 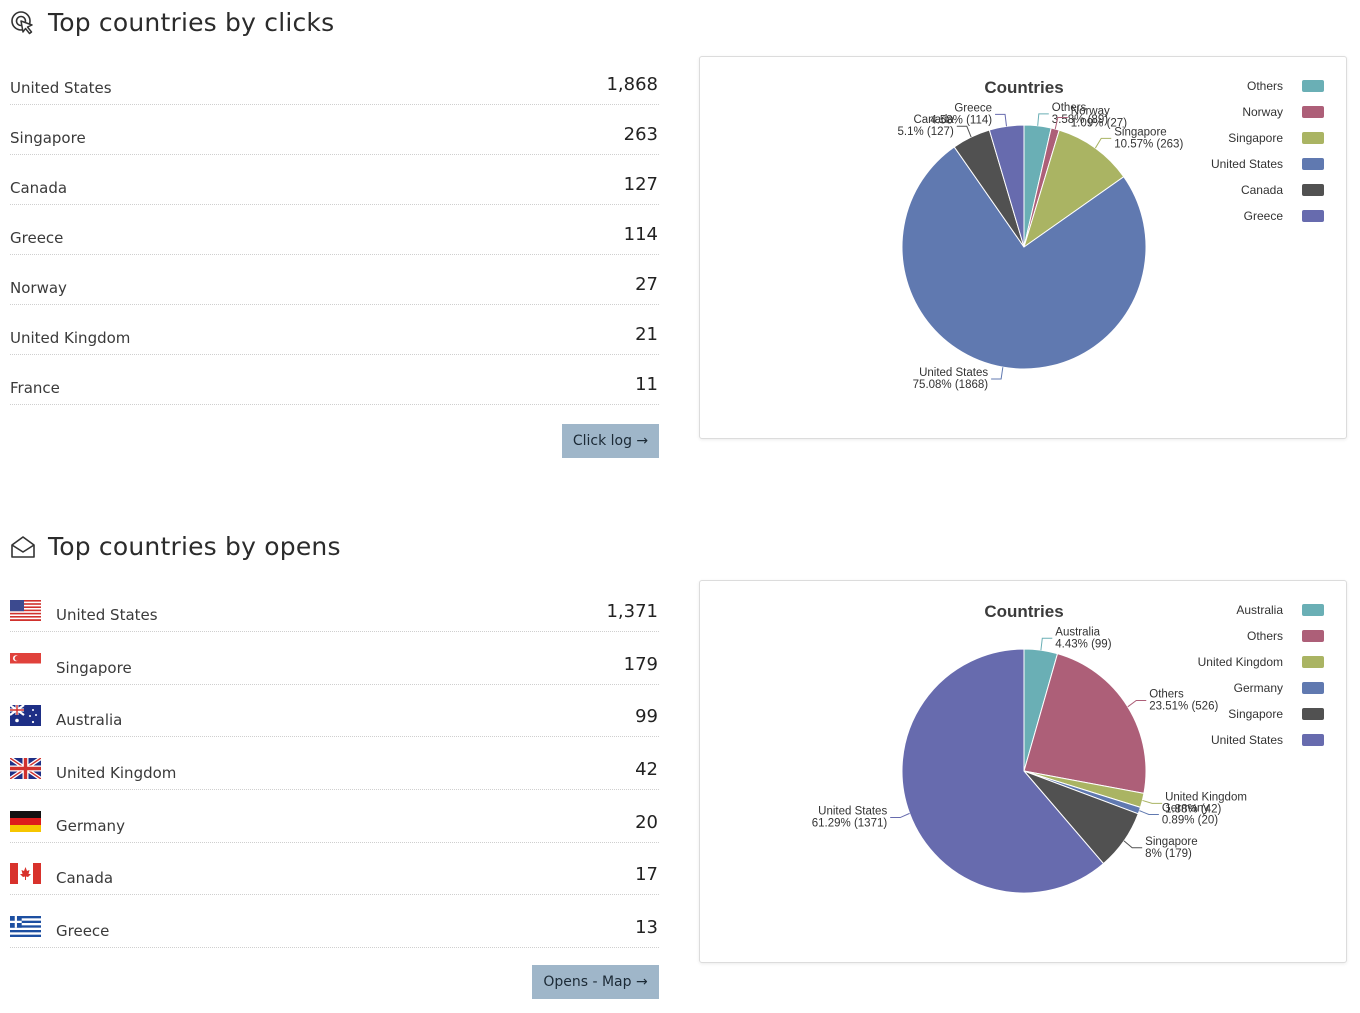 I want to click on cursor-click-icon, so click(x=23, y=23).